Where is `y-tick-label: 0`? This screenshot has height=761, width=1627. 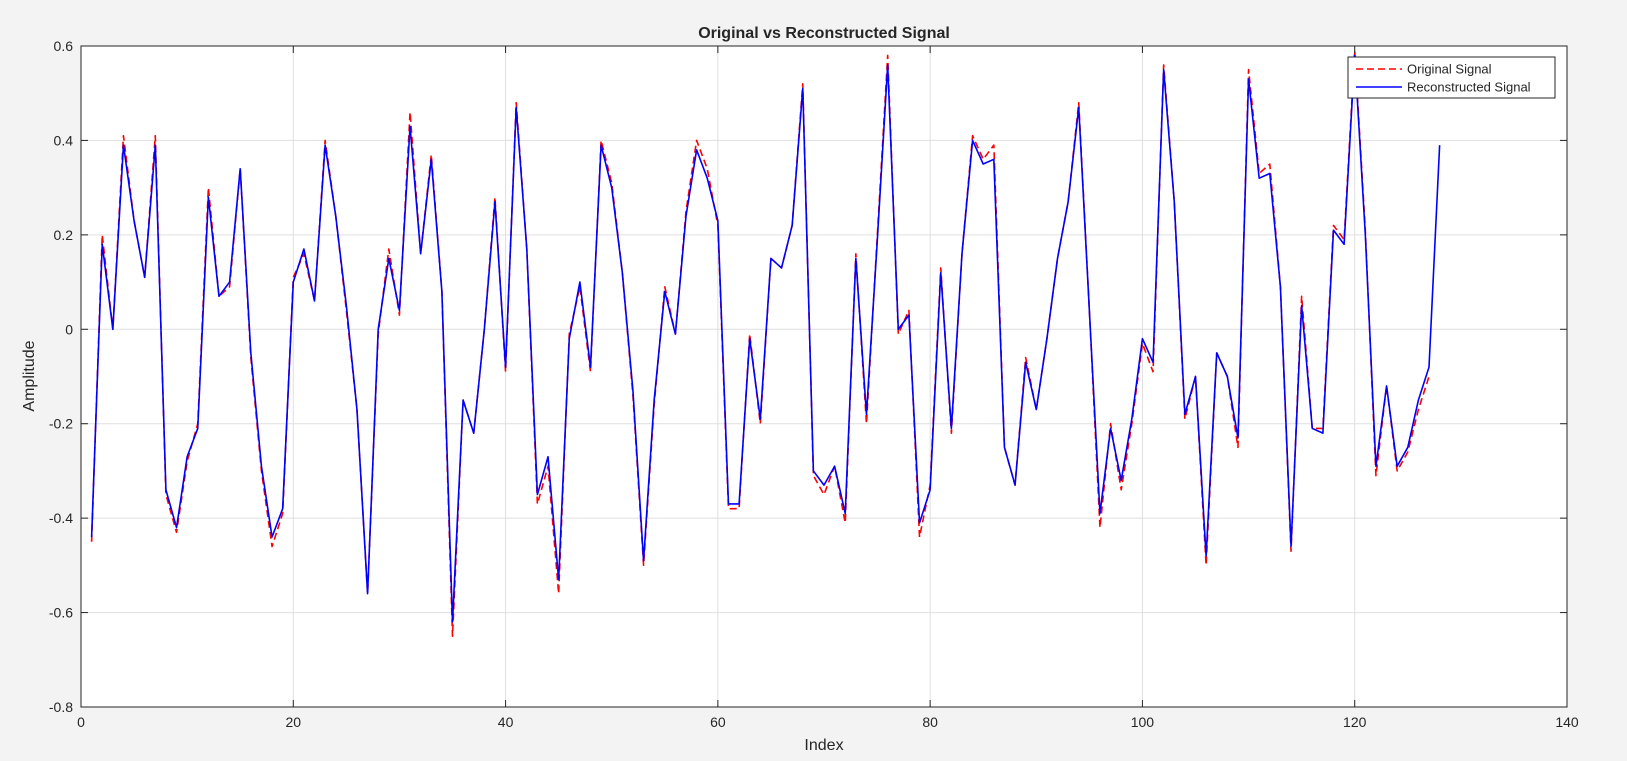 y-tick-label: 0 is located at coordinates (69, 329).